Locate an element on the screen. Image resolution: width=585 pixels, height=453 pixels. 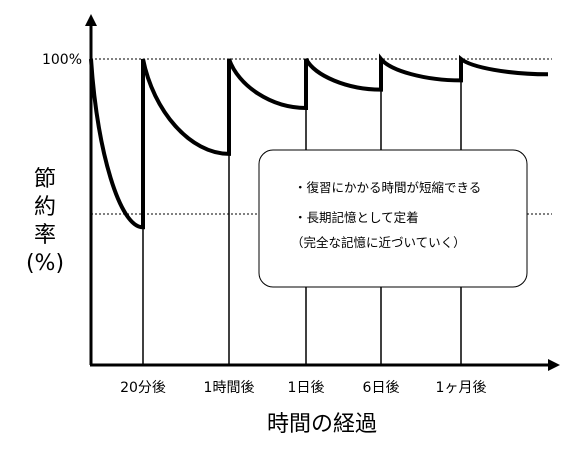
x-tick-label: 1ヶ月後 is located at coordinates (461, 388).